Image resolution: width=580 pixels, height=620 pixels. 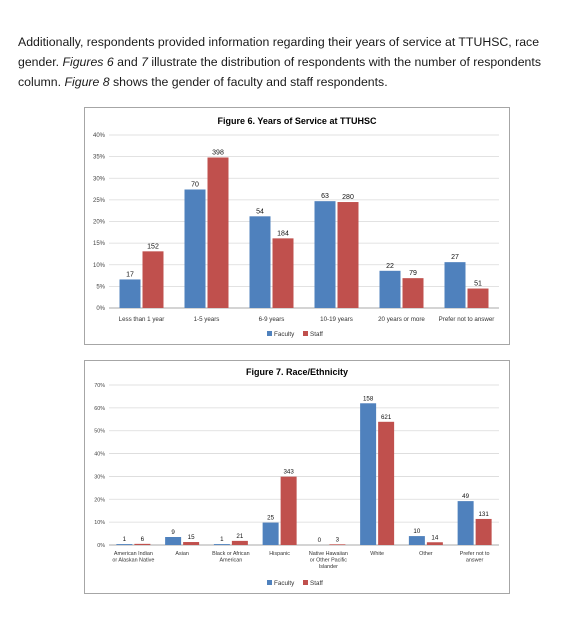 I want to click on fig7-data-label: 14, so click(x=434, y=537).